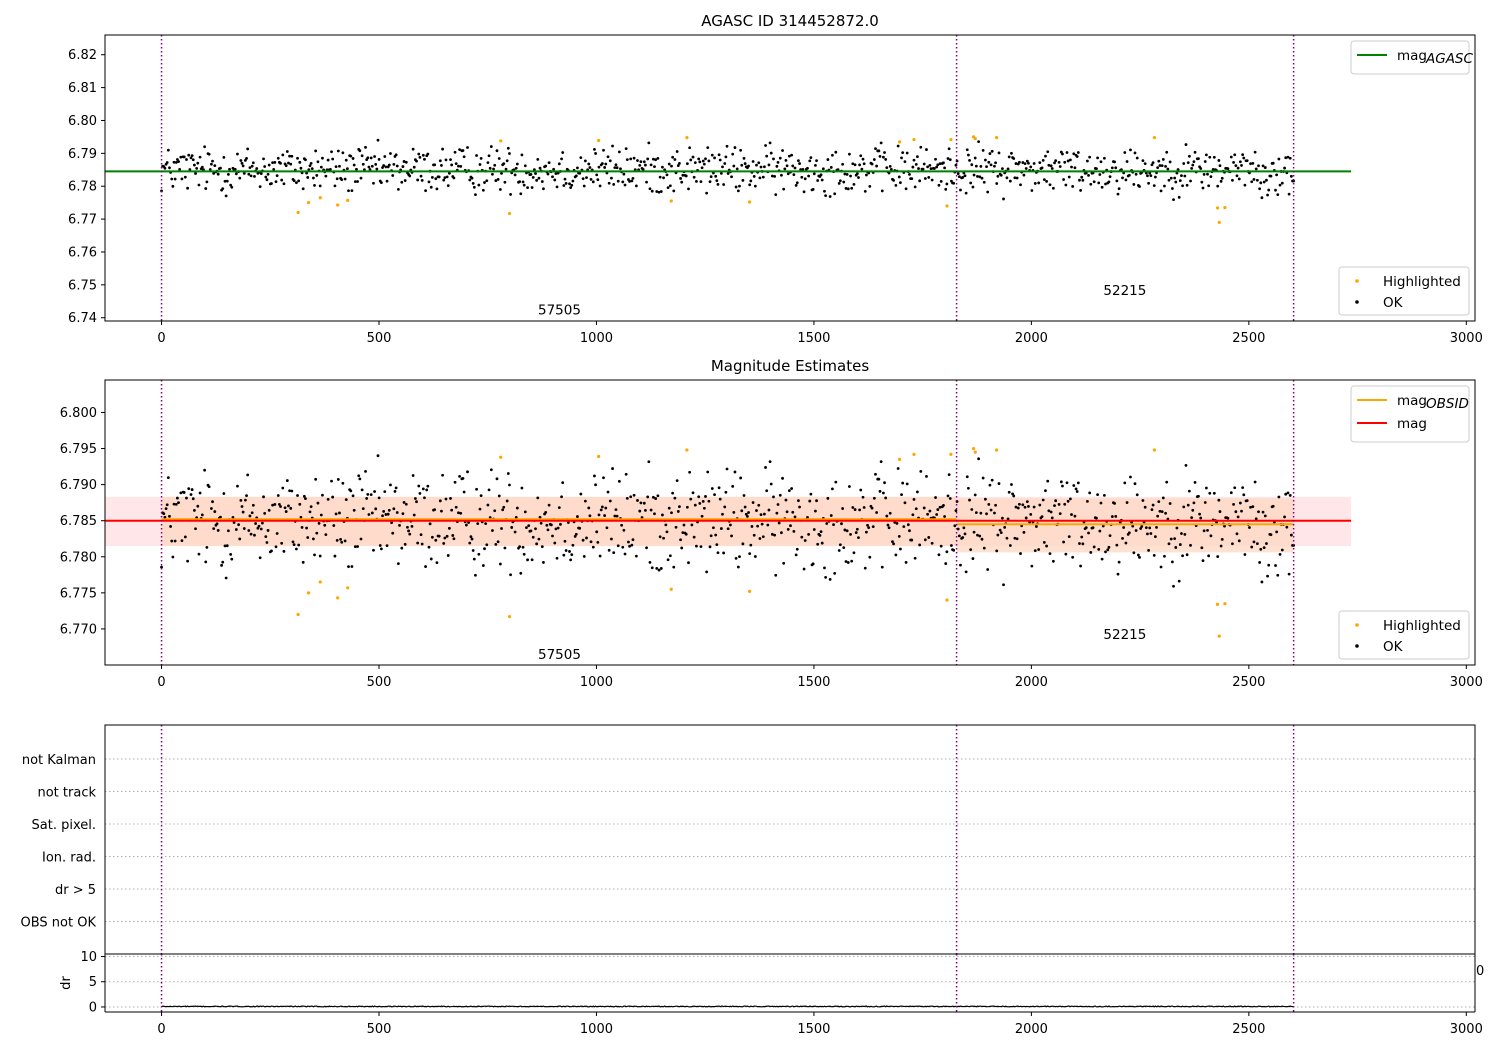  I want to click on x-tick-label: 2000, so click(1031, 338).